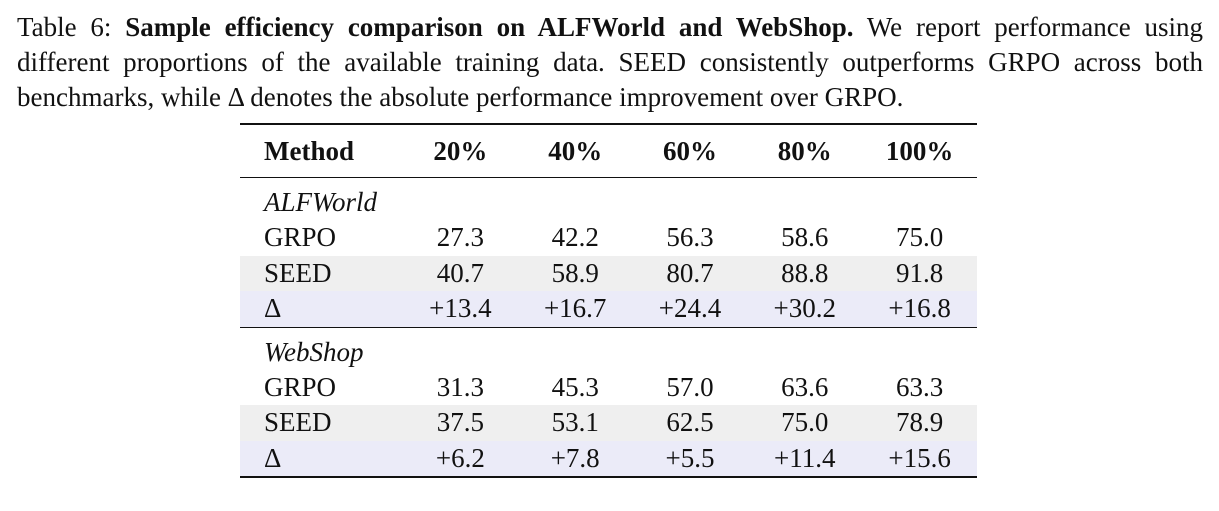 Image resolution: width=1219 pixels, height=511 pixels. What do you see at coordinates (460, 150) in the screenshot?
I see `header-20pct: 20%` at bounding box center [460, 150].